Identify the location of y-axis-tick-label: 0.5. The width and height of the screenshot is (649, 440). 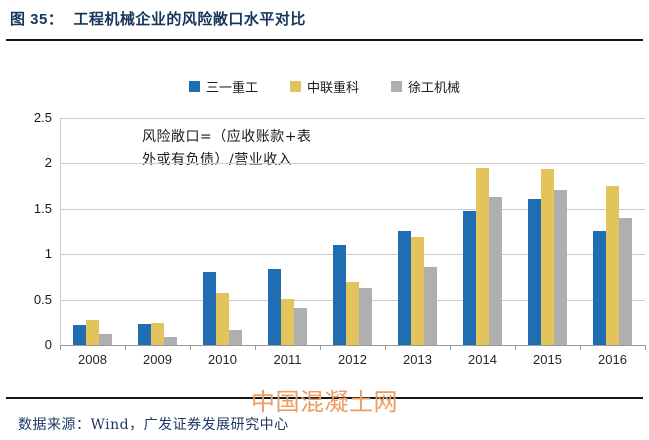
(42, 299).